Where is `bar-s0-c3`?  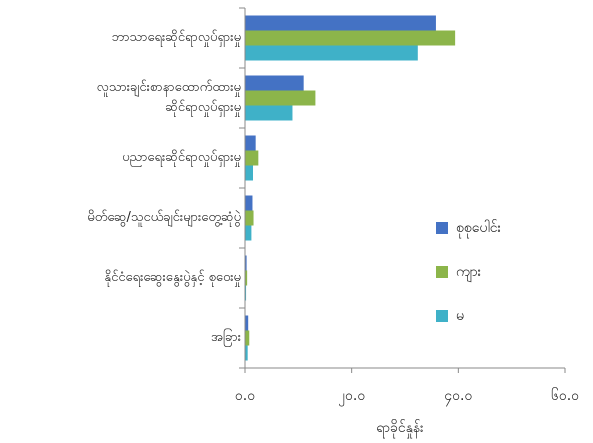
bar-s0-c3 is located at coordinates (249, 203).